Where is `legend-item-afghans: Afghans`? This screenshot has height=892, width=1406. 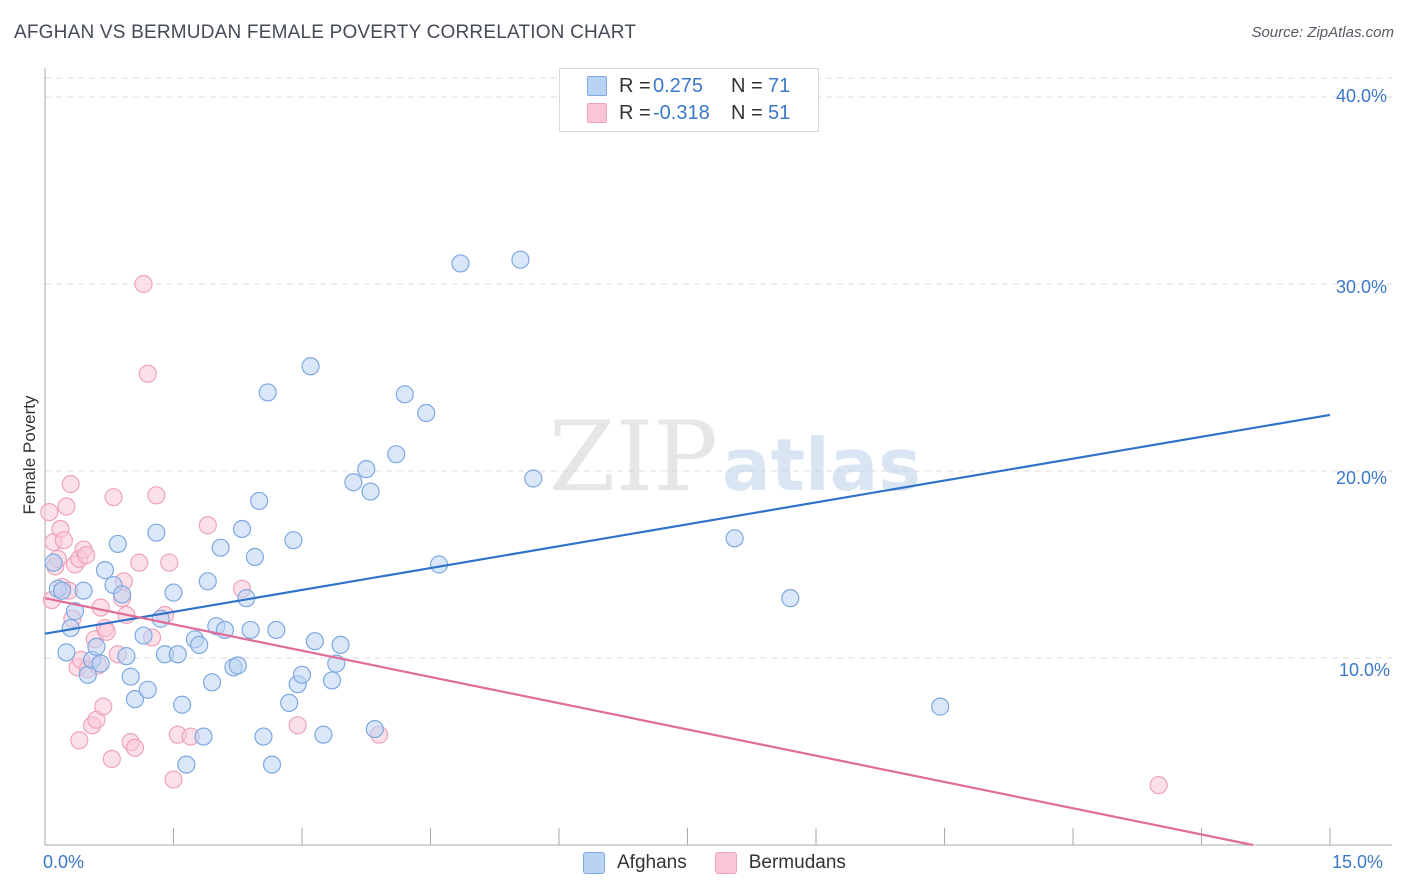 legend-item-afghans: Afghans is located at coordinates (635, 863).